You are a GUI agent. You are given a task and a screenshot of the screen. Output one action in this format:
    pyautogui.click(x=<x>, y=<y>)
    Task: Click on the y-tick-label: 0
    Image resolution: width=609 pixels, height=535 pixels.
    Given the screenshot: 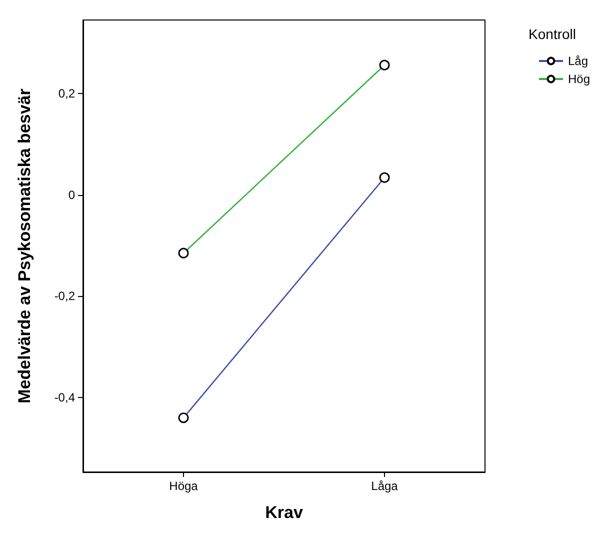 What is the action you would take?
    pyautogui.click(x=72, y=195)
    